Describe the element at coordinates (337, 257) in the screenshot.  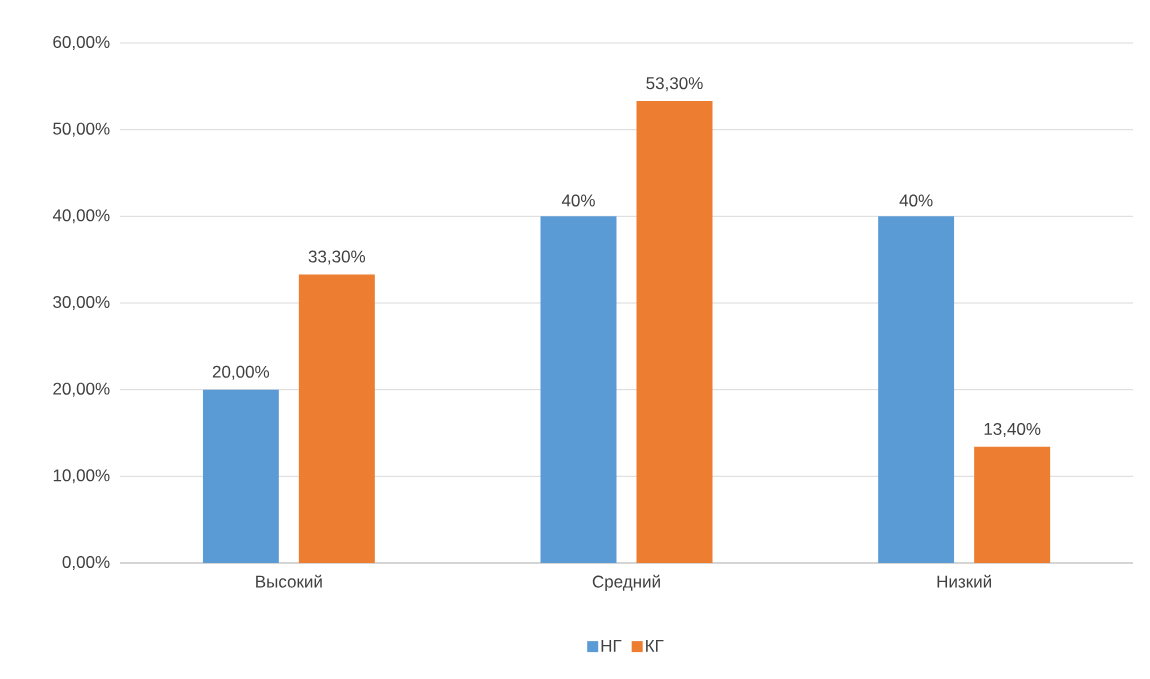
I see `data-label: 33,30%` at that location.